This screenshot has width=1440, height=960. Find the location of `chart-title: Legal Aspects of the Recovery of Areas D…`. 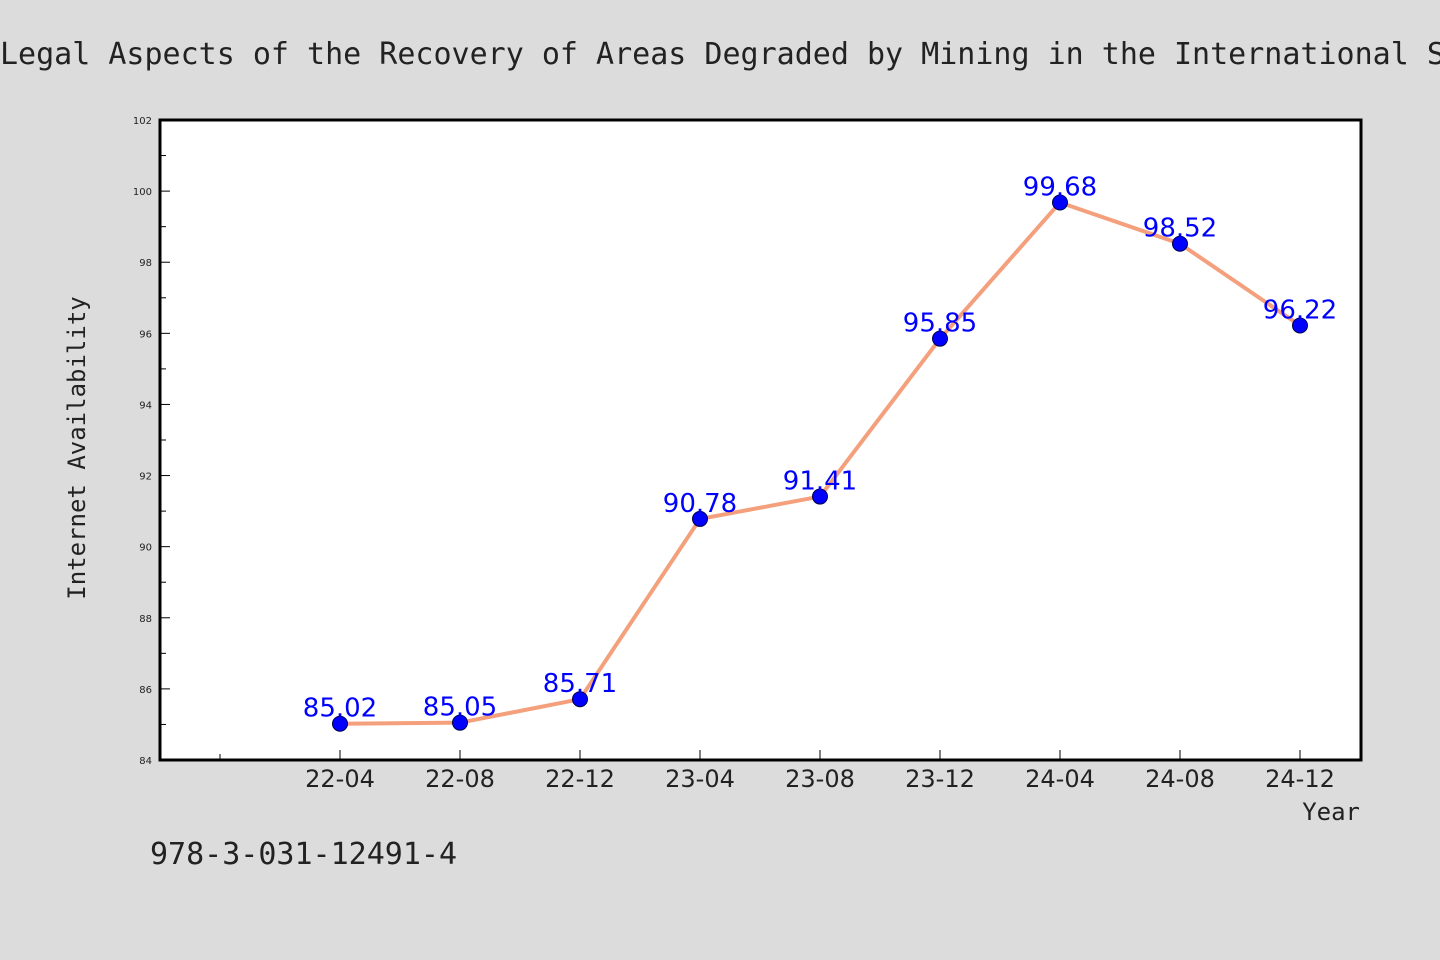

chart-title: Legal Aspects of the Recovery of Areas D… is located at coordinates (720, 54).